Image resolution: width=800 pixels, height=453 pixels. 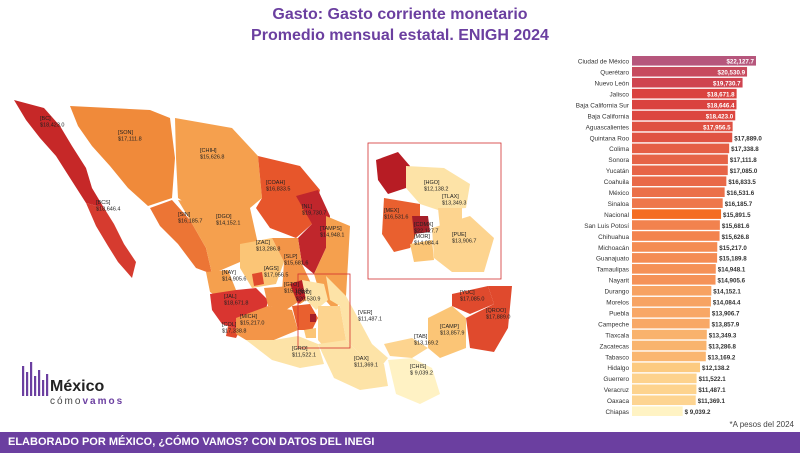 What do you see at coordinates (604, 62) in the screenshot?
I see `bar-category-label: Ciudad de México` at bounding box center [604, 62].